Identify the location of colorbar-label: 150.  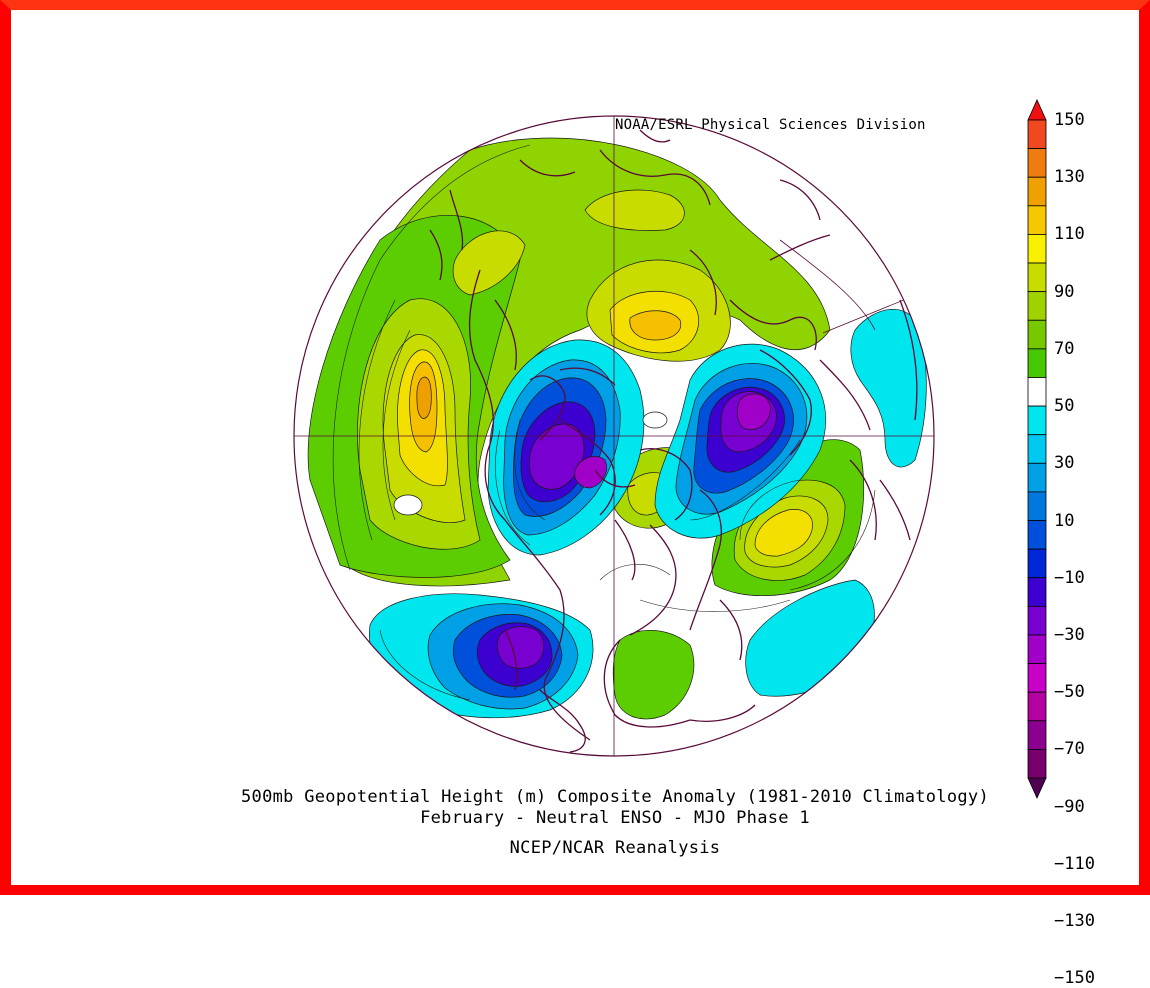
(1069, 120).